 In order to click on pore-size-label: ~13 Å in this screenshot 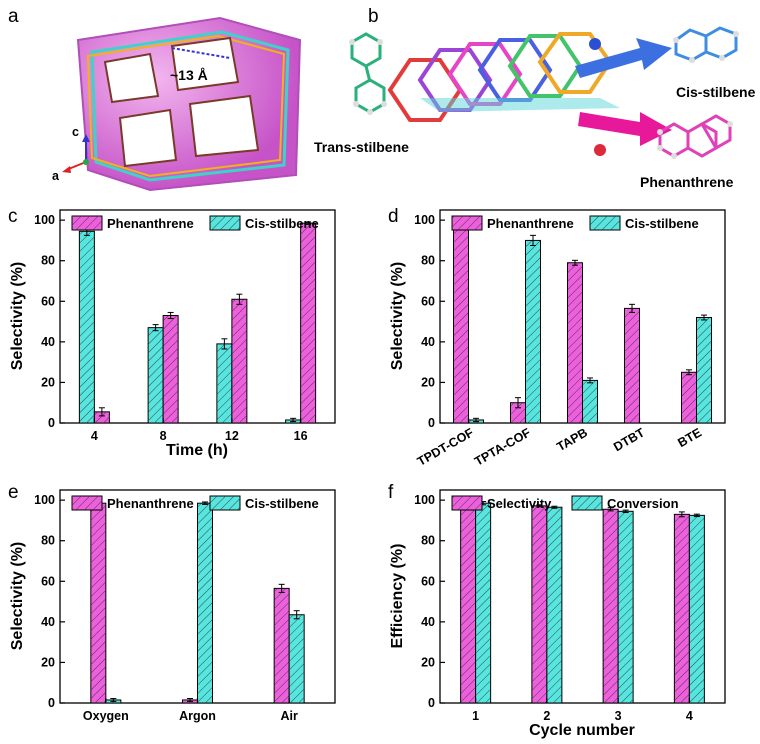, I will do `click(189, 75)`.